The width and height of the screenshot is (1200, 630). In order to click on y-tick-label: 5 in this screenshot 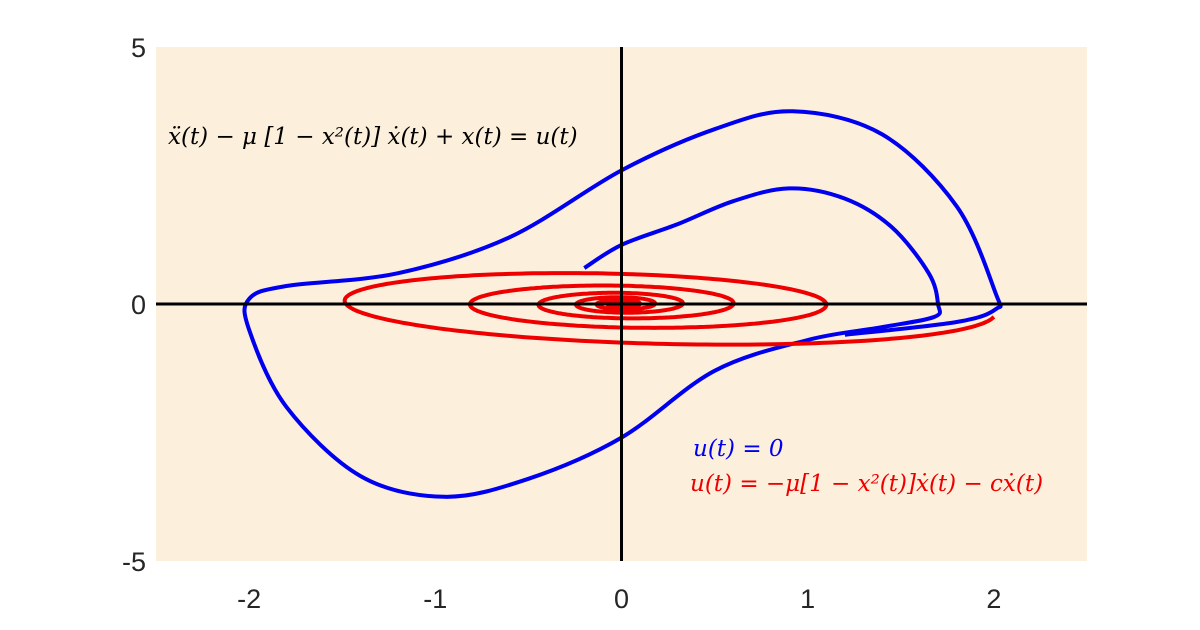, I will do `click(138, 48)`.